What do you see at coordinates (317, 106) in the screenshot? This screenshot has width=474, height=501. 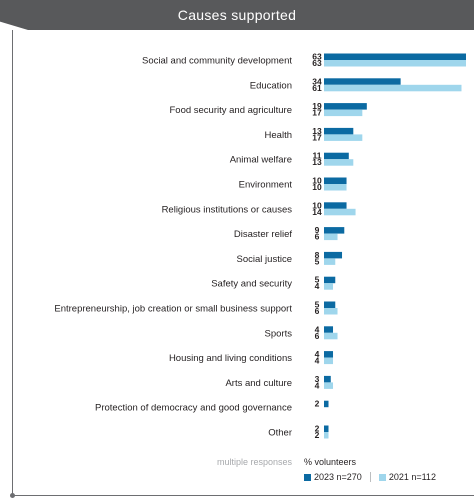 I see `value-label-food-security-and-agriculture-2023: 19` at bounding box center [317, 106].